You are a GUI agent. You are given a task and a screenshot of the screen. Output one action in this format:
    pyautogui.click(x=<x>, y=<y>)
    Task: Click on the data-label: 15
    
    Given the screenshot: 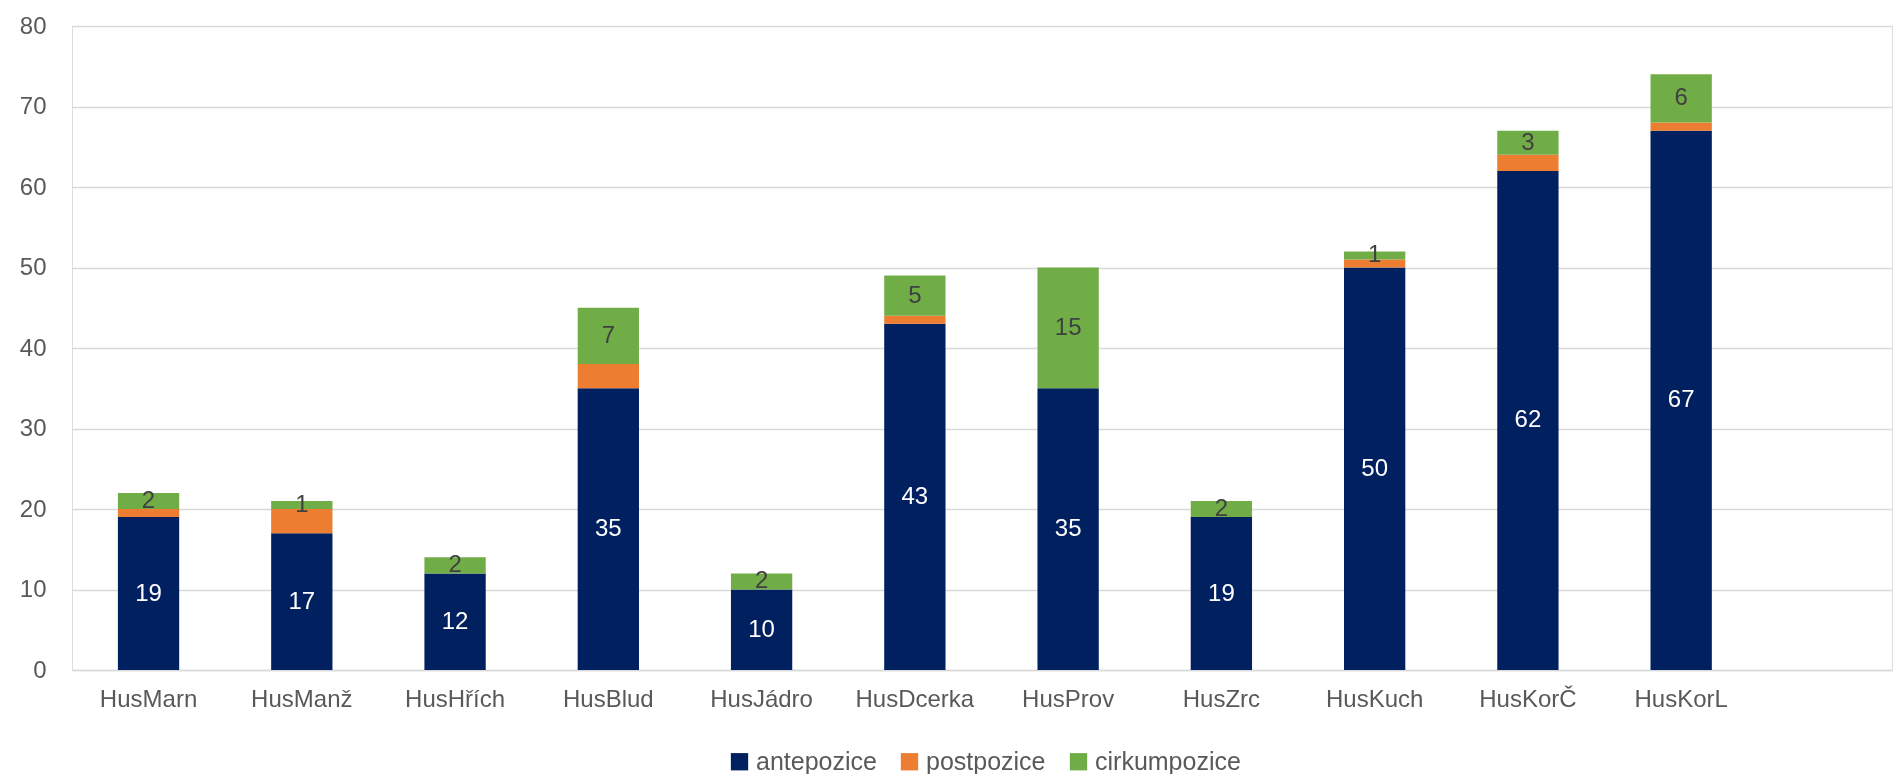 What is the action you would take?
    pyautogui.click(x=1068, y=326)
    